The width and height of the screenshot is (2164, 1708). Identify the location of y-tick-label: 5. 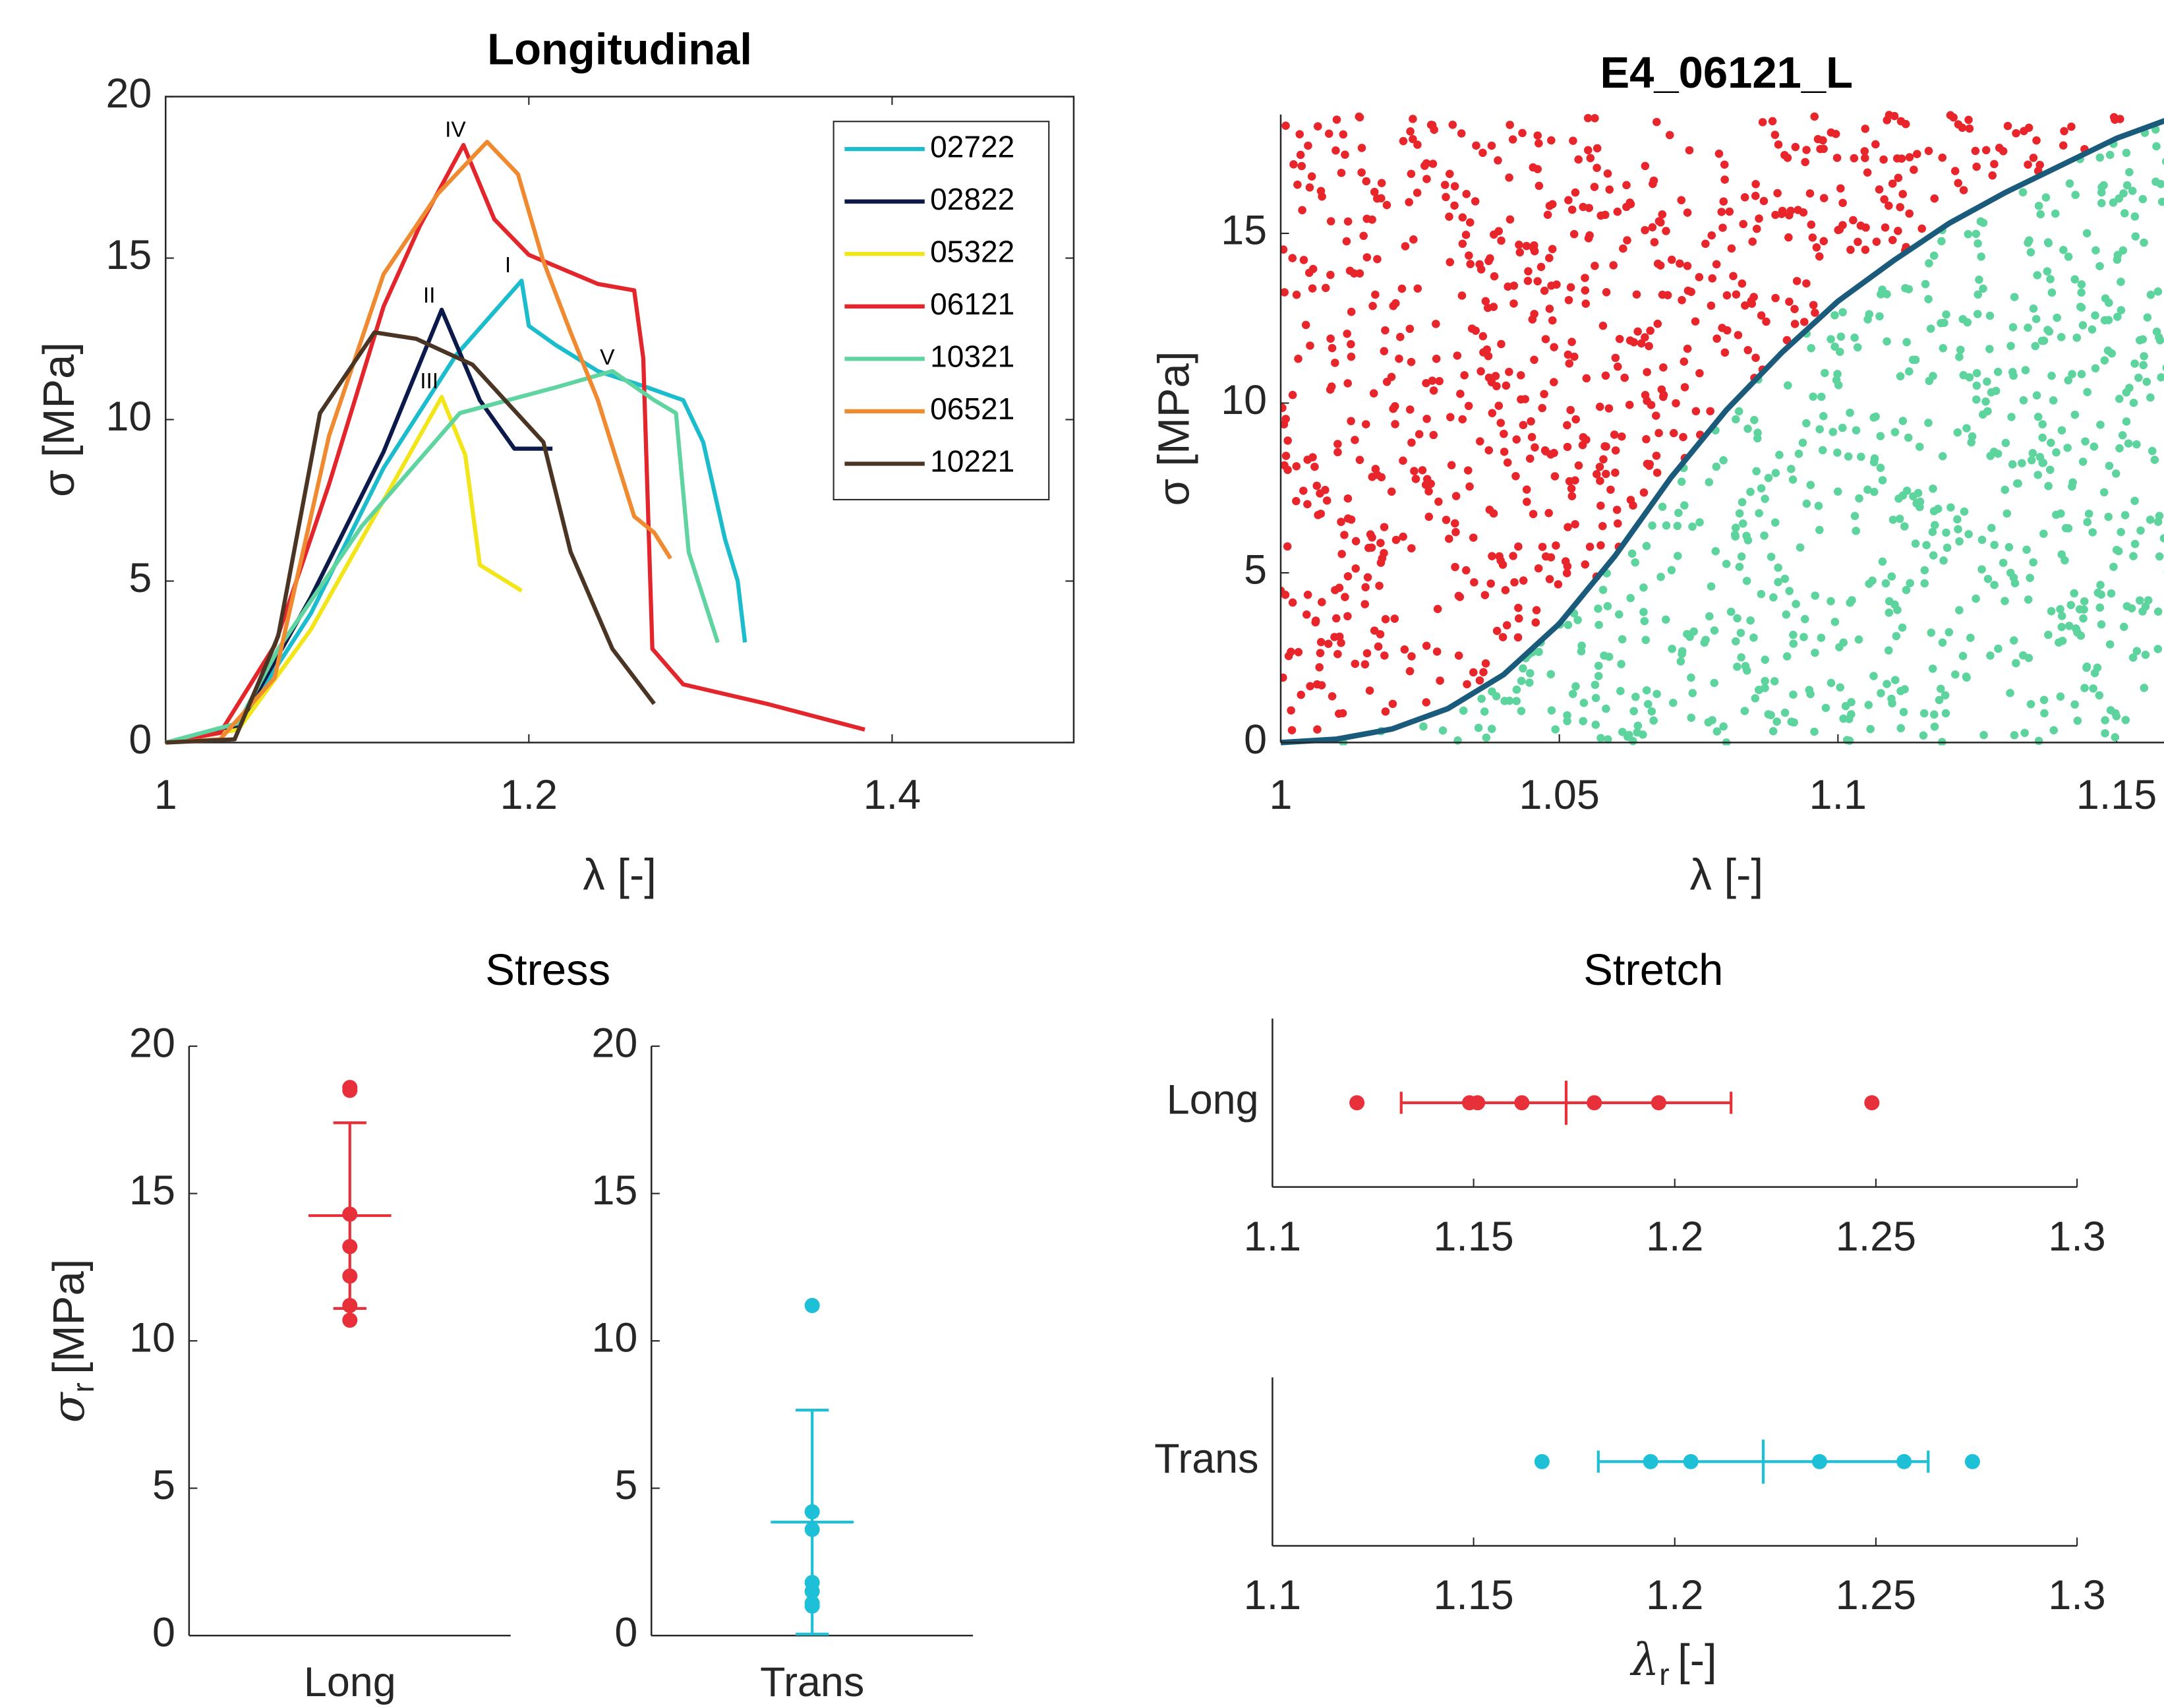
(140, 578).